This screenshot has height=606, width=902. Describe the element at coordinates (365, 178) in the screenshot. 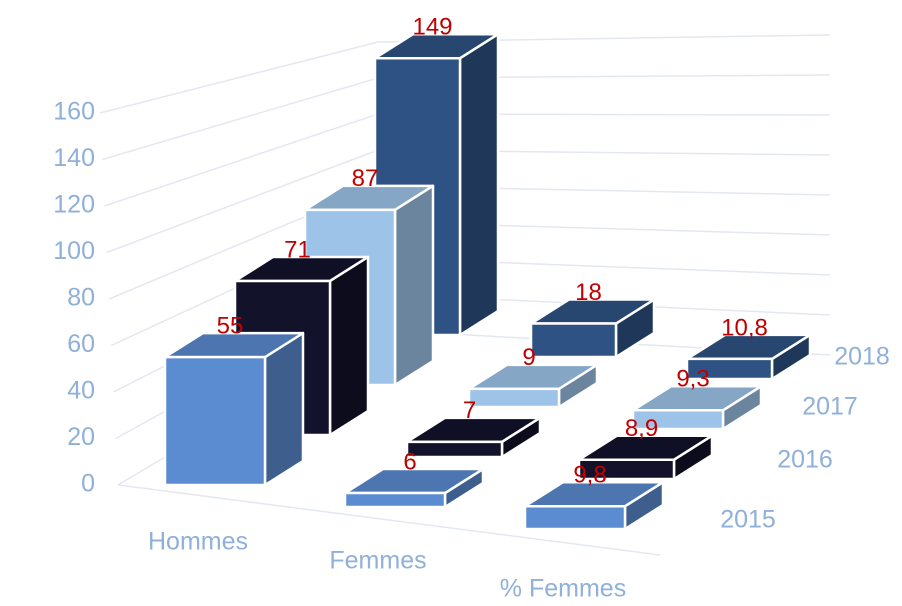

I see `value-label: 87` at that location.